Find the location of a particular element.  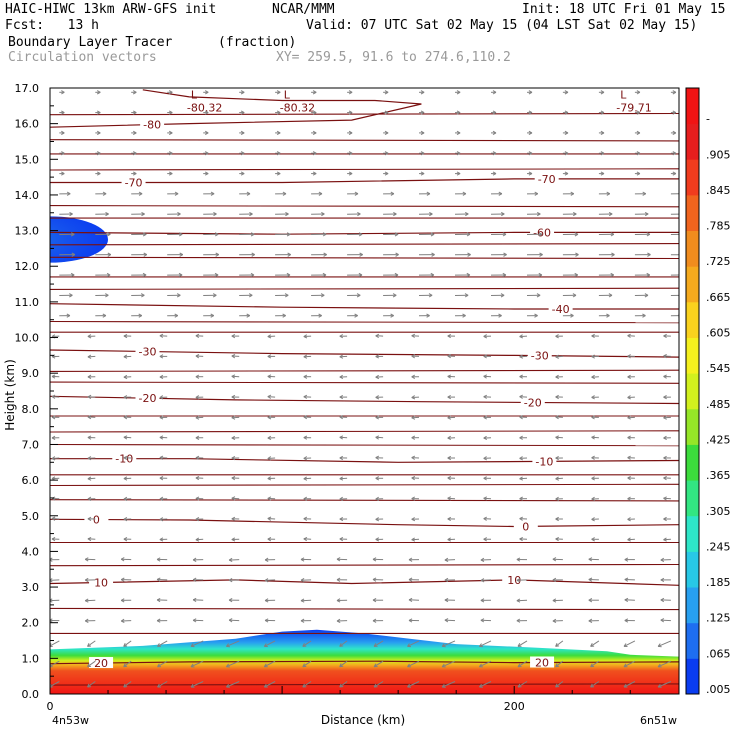

header-init: Init: 18 UTC Fri 01 May 15 is located at coordinates (624, 9).